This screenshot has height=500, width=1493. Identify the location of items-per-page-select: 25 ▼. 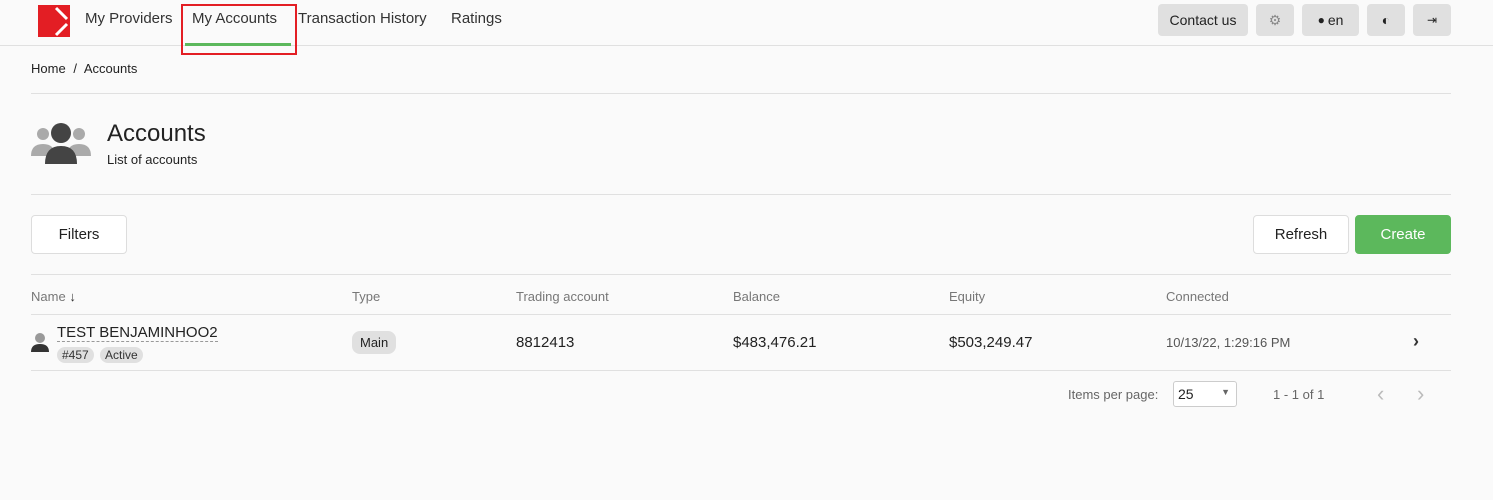
(1205, 394).